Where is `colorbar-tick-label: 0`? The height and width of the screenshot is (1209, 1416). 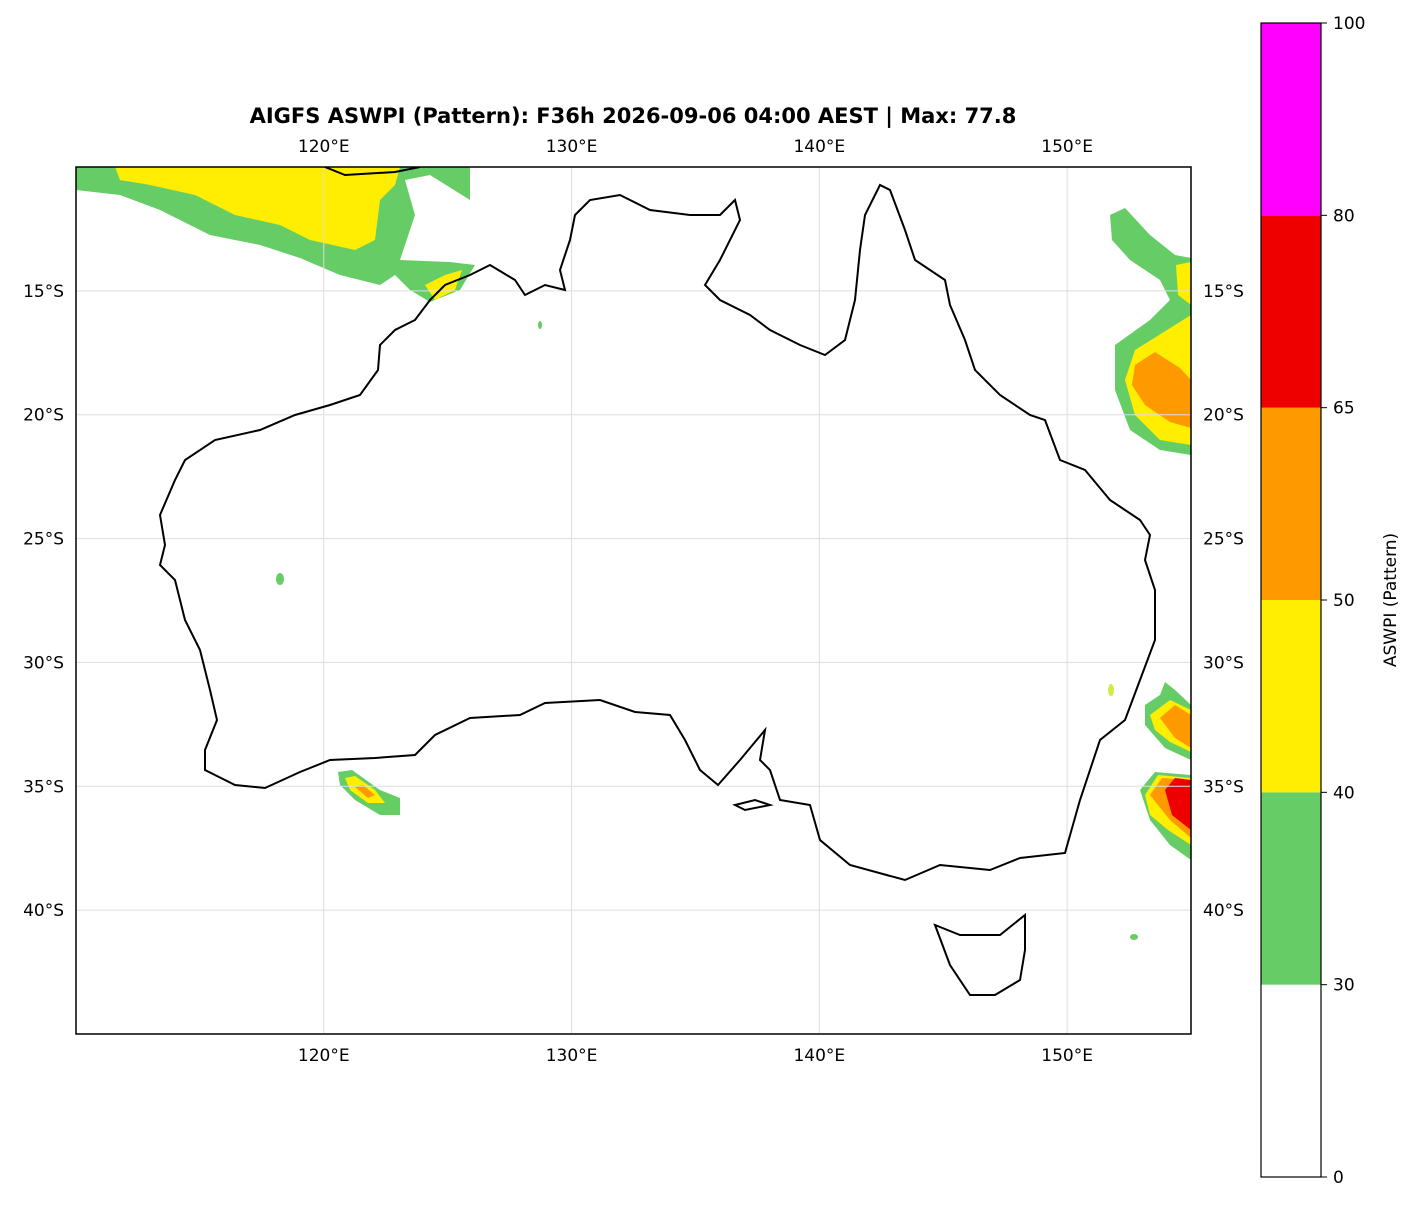
colorbar-tick-label: 0 is located at coordinates (1338, 1178).